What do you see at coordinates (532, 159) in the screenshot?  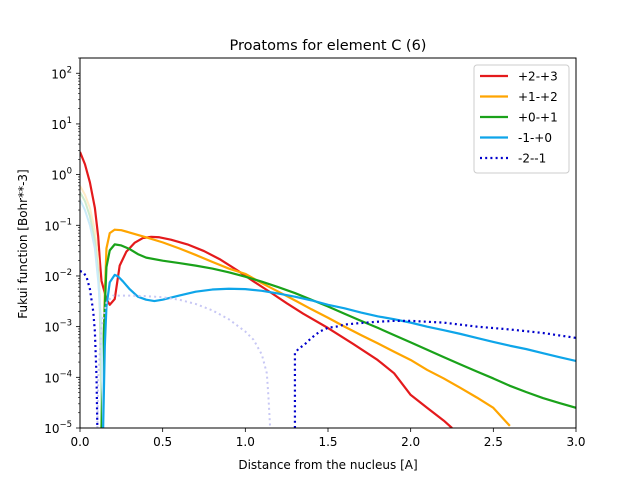 I see `legend-label: -2--1` at bounding box center [532, 159].